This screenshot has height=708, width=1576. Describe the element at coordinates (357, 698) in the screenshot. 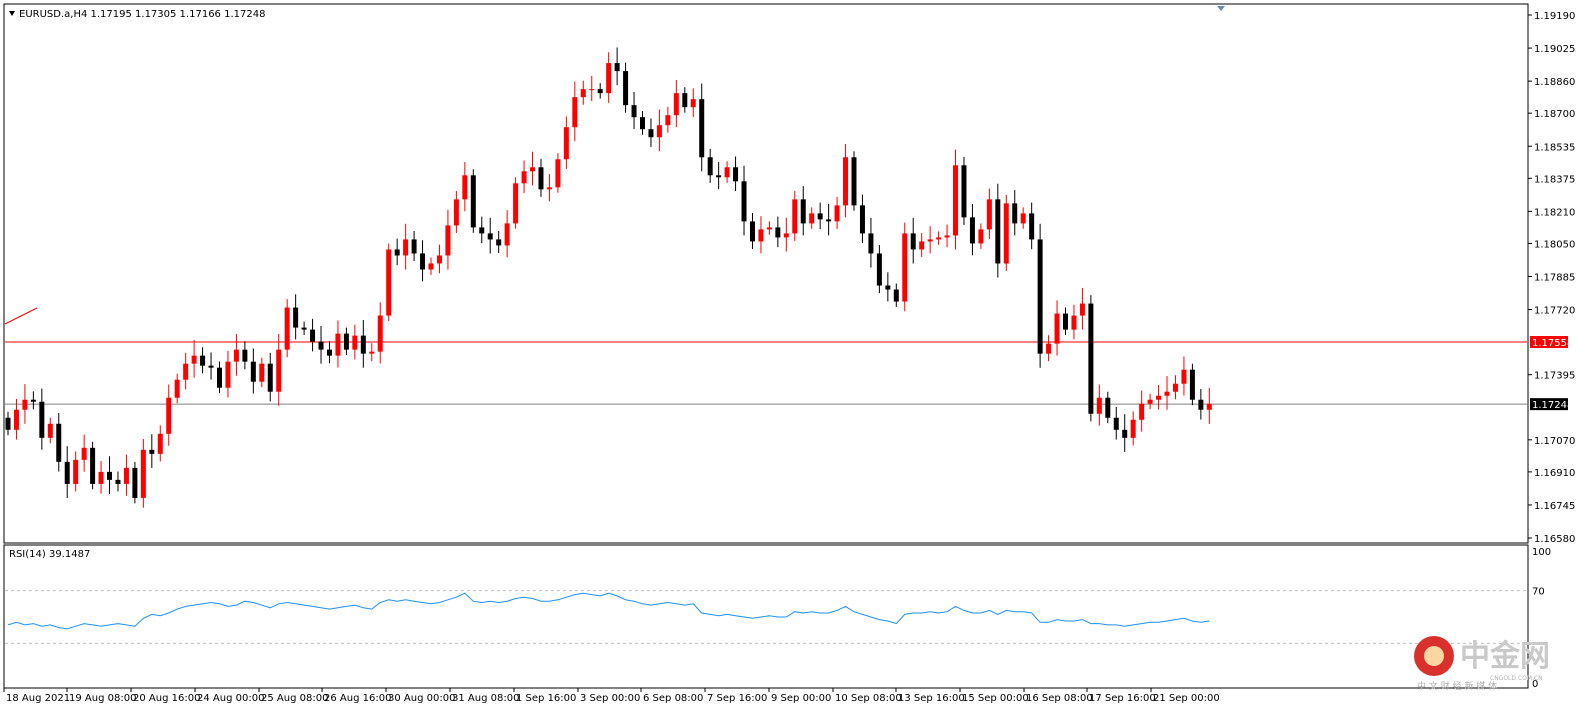

I see `x-tick-label: 26 Aug 16:00` at that location.